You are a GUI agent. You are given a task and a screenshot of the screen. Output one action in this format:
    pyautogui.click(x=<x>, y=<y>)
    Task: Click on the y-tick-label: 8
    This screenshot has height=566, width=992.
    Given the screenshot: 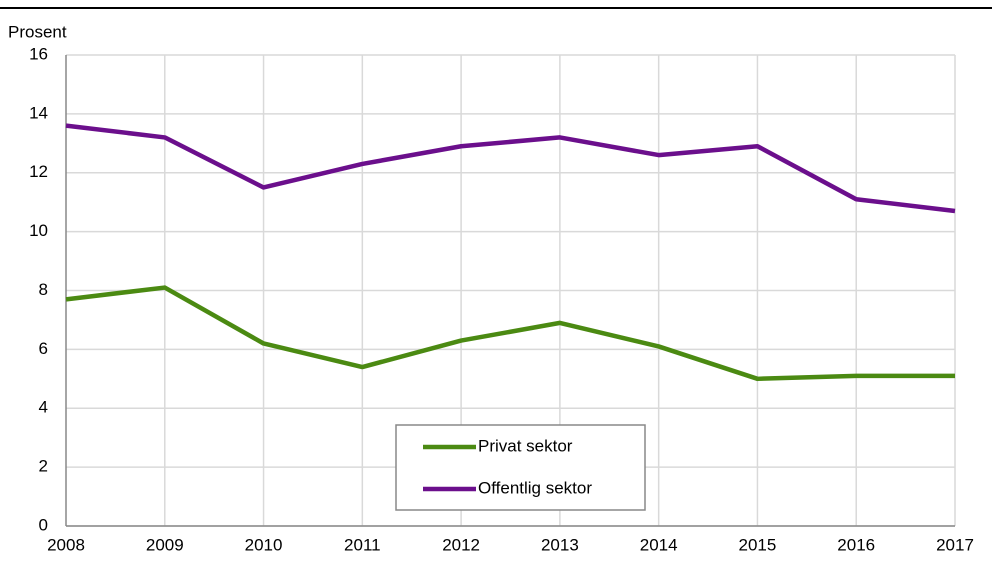 What is the action you would take?
    pyautogui.click(x=43, y=289)
    